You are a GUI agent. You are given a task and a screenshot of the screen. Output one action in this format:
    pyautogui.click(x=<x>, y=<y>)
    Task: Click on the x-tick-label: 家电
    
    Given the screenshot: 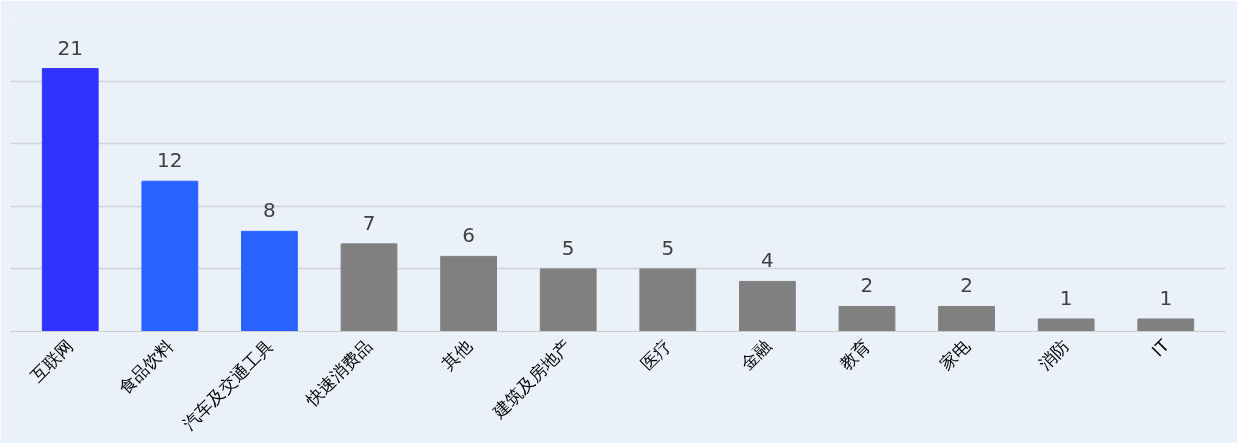 What is the action you would take?
    pyautogui.click(x=954, y=354)
    